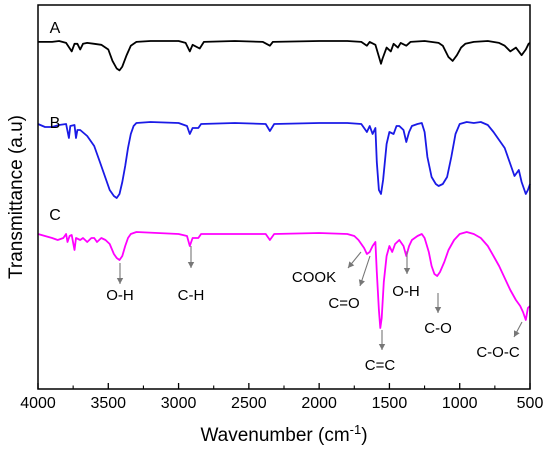 This screenshot has width=550, height=451. I want to click on x-axis-title-exponent: -1, so click(356, 429).